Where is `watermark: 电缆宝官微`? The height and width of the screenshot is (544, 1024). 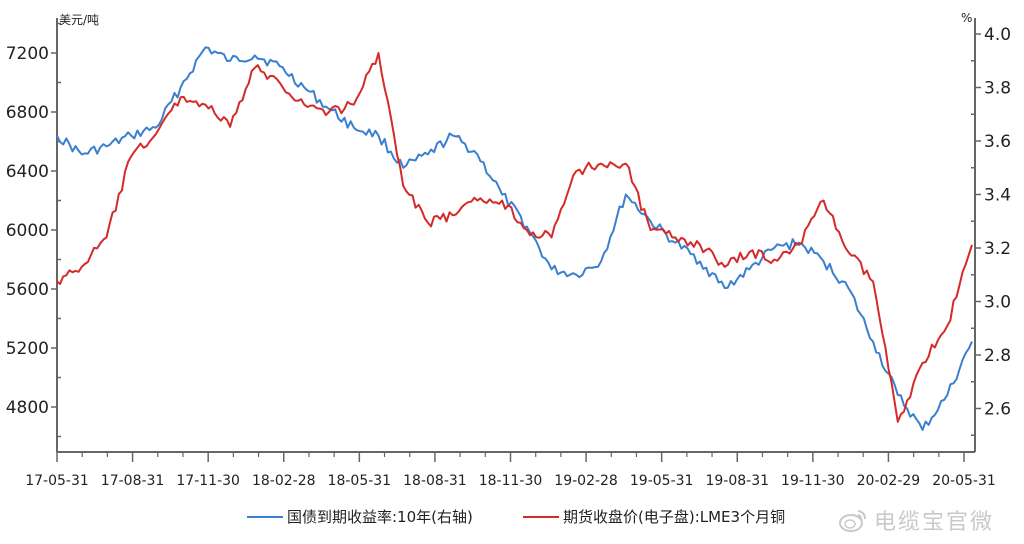 watermark: 电缆宝官微 is located at coordinates (916, 520).